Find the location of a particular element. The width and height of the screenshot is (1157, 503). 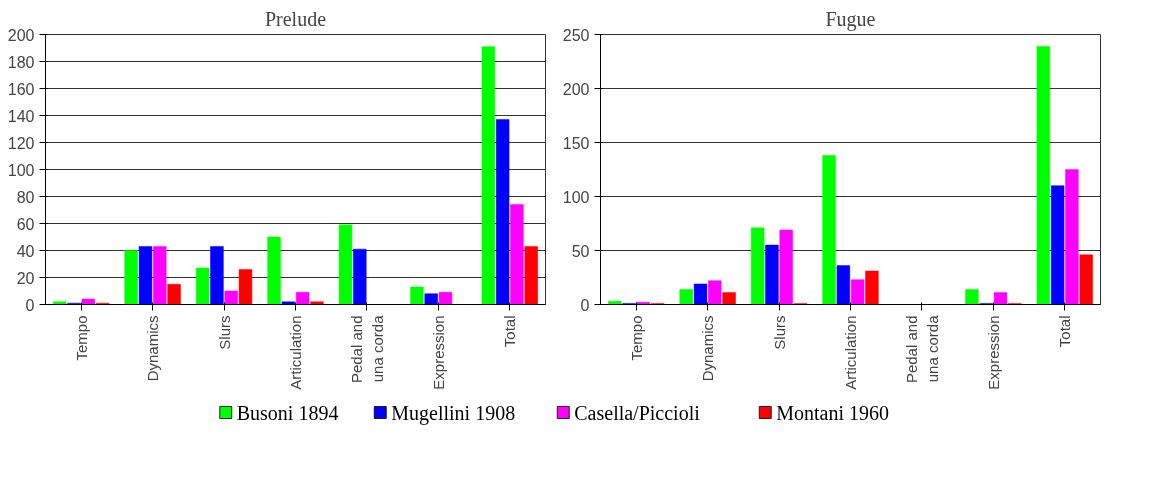

chart-title: Fugue is located at coordinates (850, 19).